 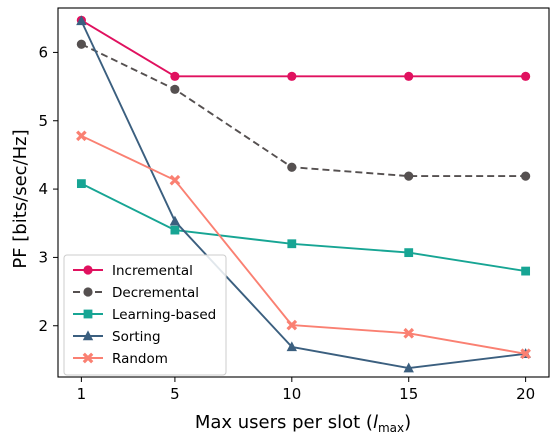 I want to click on series-line, so click(x=303, y=48).